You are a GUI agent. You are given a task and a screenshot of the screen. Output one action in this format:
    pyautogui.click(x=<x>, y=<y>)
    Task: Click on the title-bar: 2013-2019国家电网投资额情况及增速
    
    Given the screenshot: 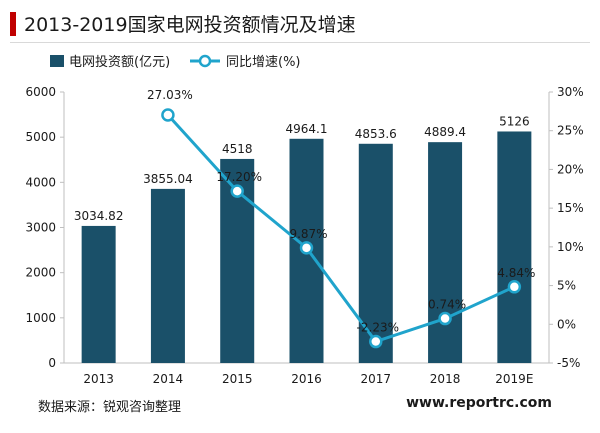 What is the action you would take?
    pyautogui.click(x=300, y=20)
    